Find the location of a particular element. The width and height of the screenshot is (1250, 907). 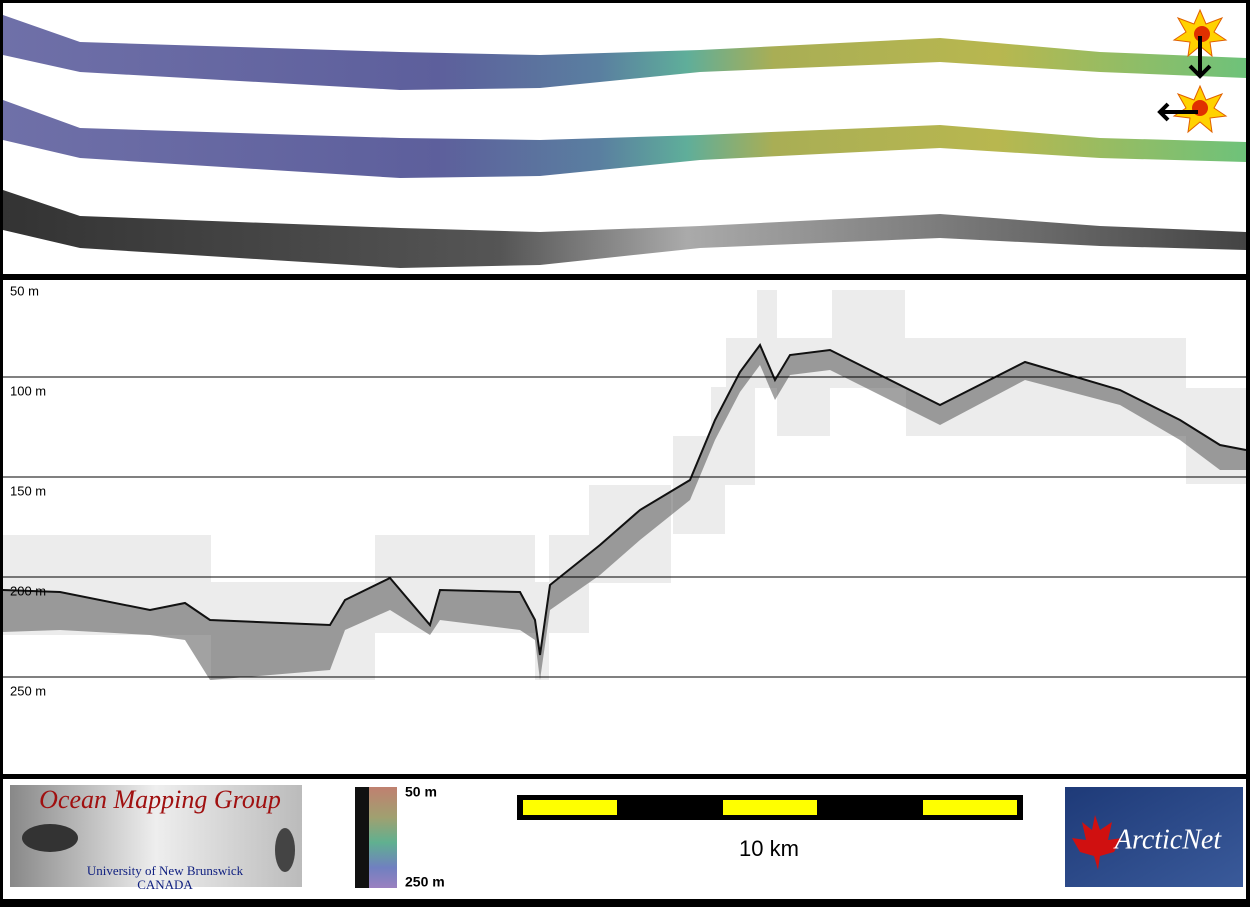

depth-label: 250 m is located at coordinates (28, 690).